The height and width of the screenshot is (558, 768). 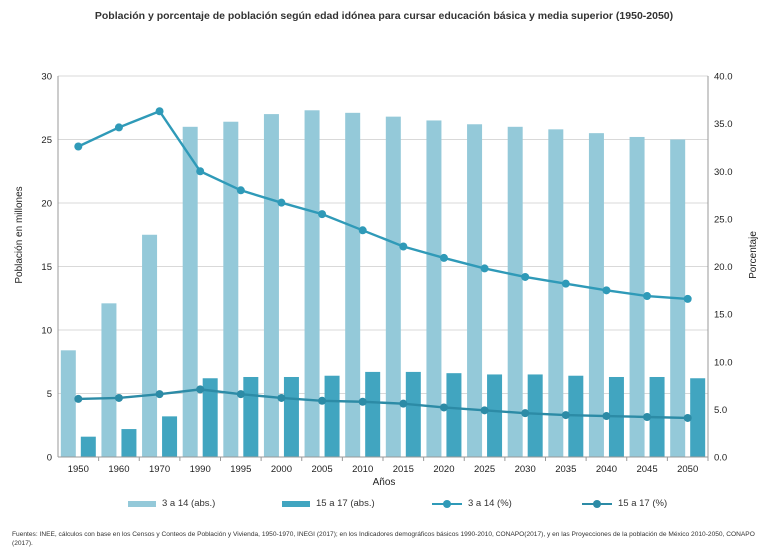 I want to click on y2-tick-label: 0.0, so click(x=720, y=458).